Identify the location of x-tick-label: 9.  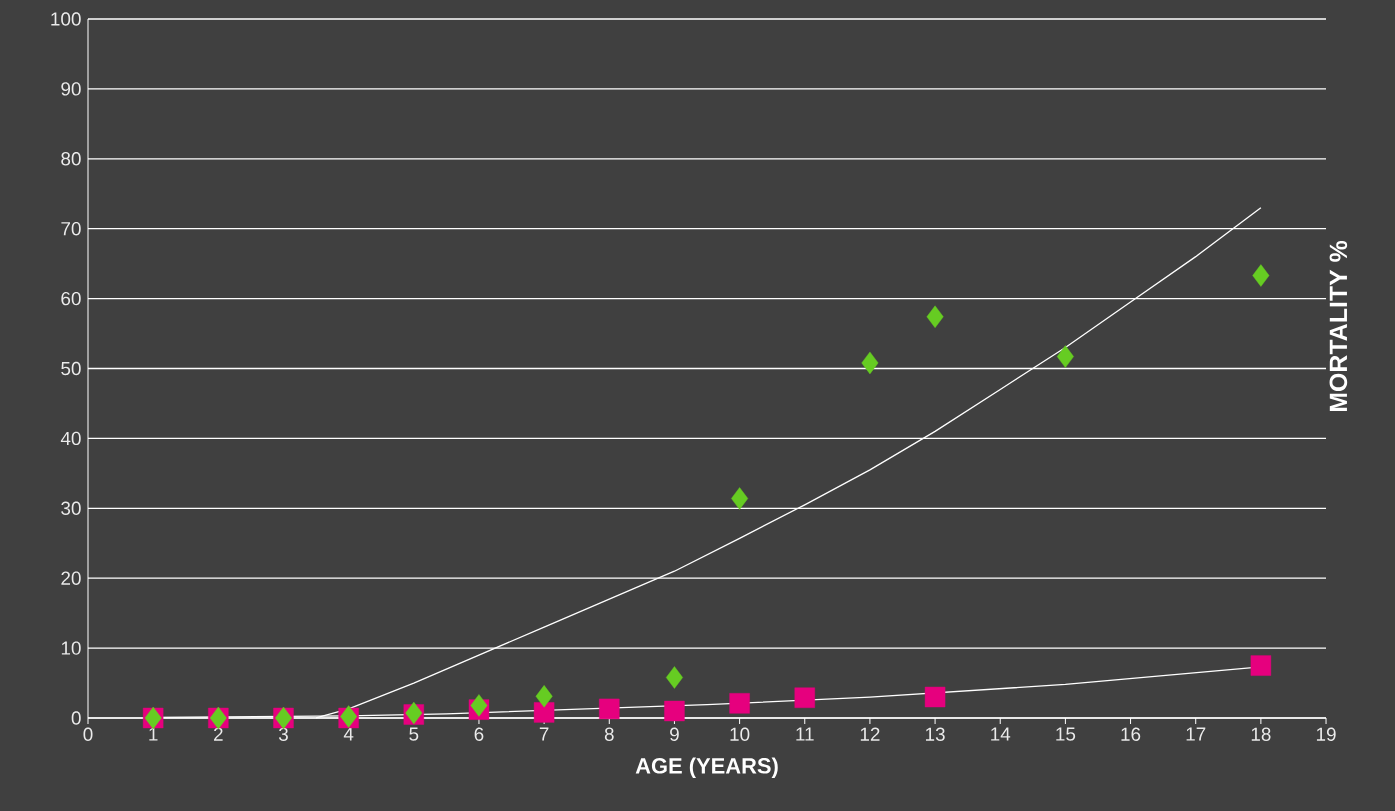
(674, 734).